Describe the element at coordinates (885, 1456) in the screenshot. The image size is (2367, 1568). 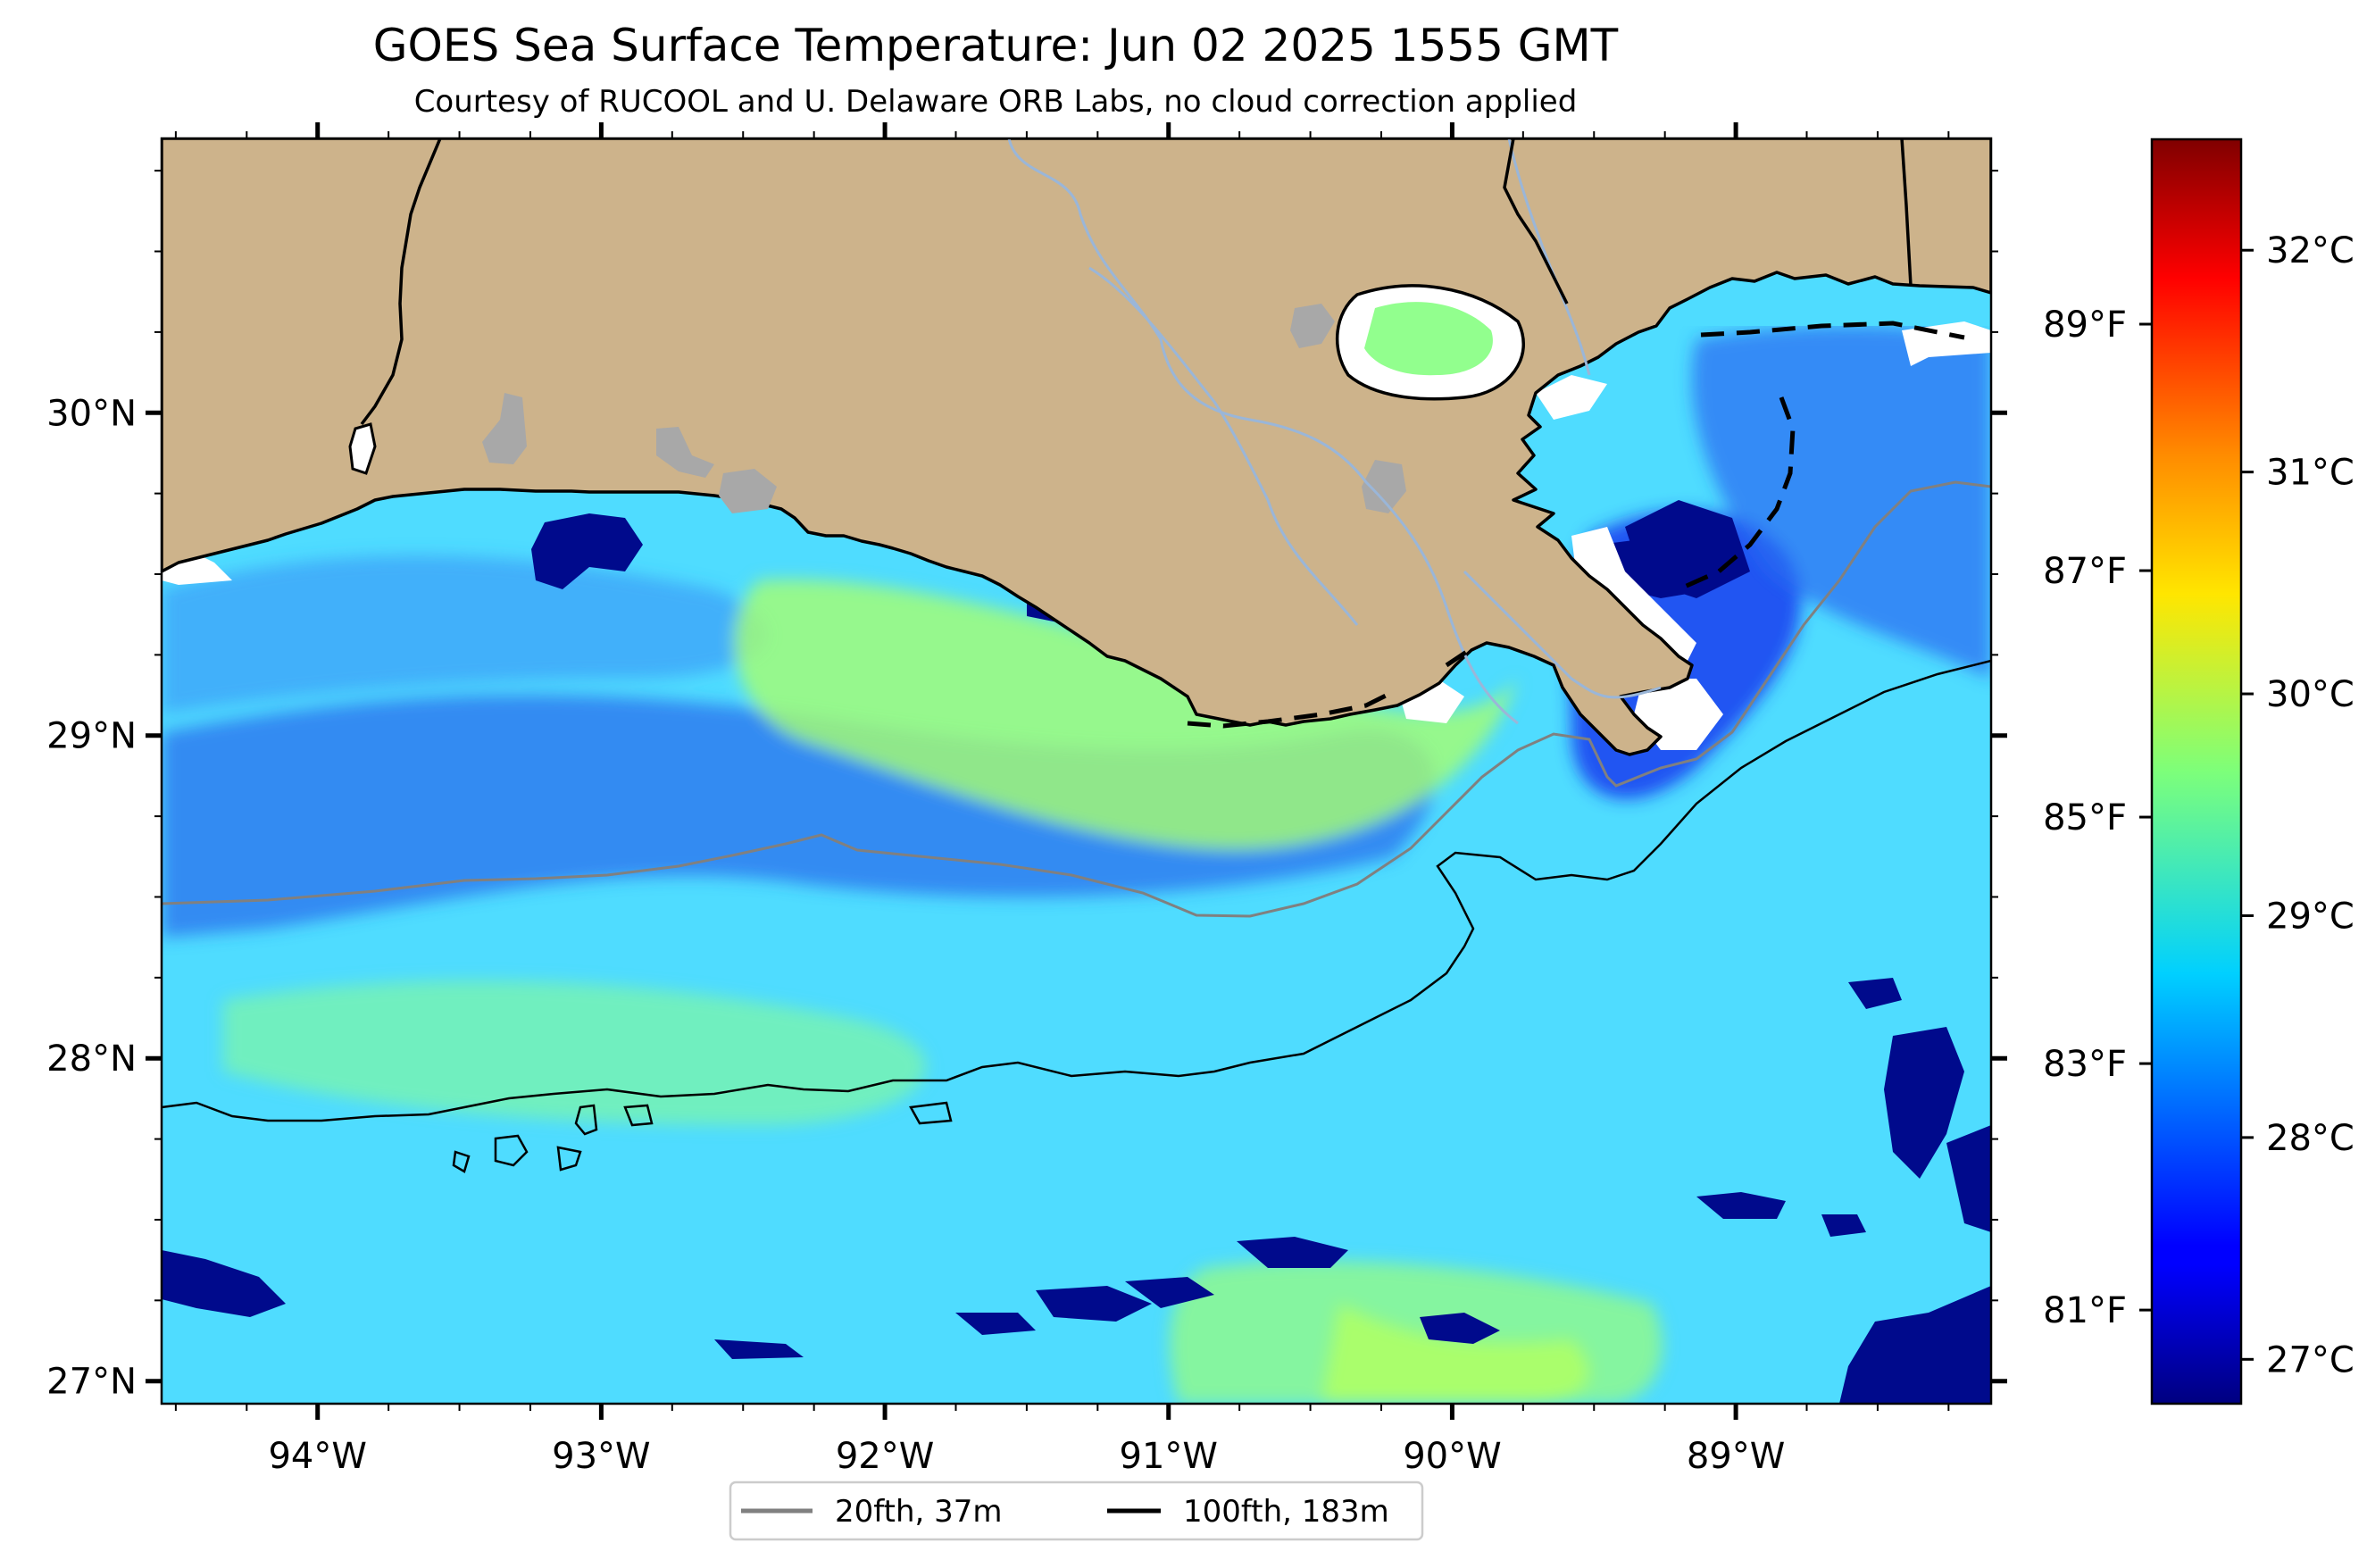
I see `lon-tick-label: 92°W` at that location.